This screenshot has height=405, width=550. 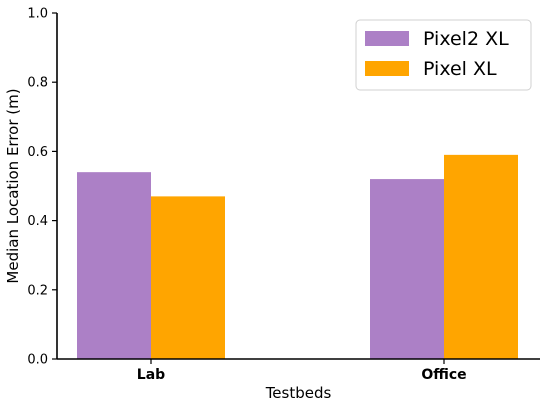 What do you see at coordinates (37, 221) in the screenshot?
I see `y-tick-label: 0.4` at bounding box center [37, 221].